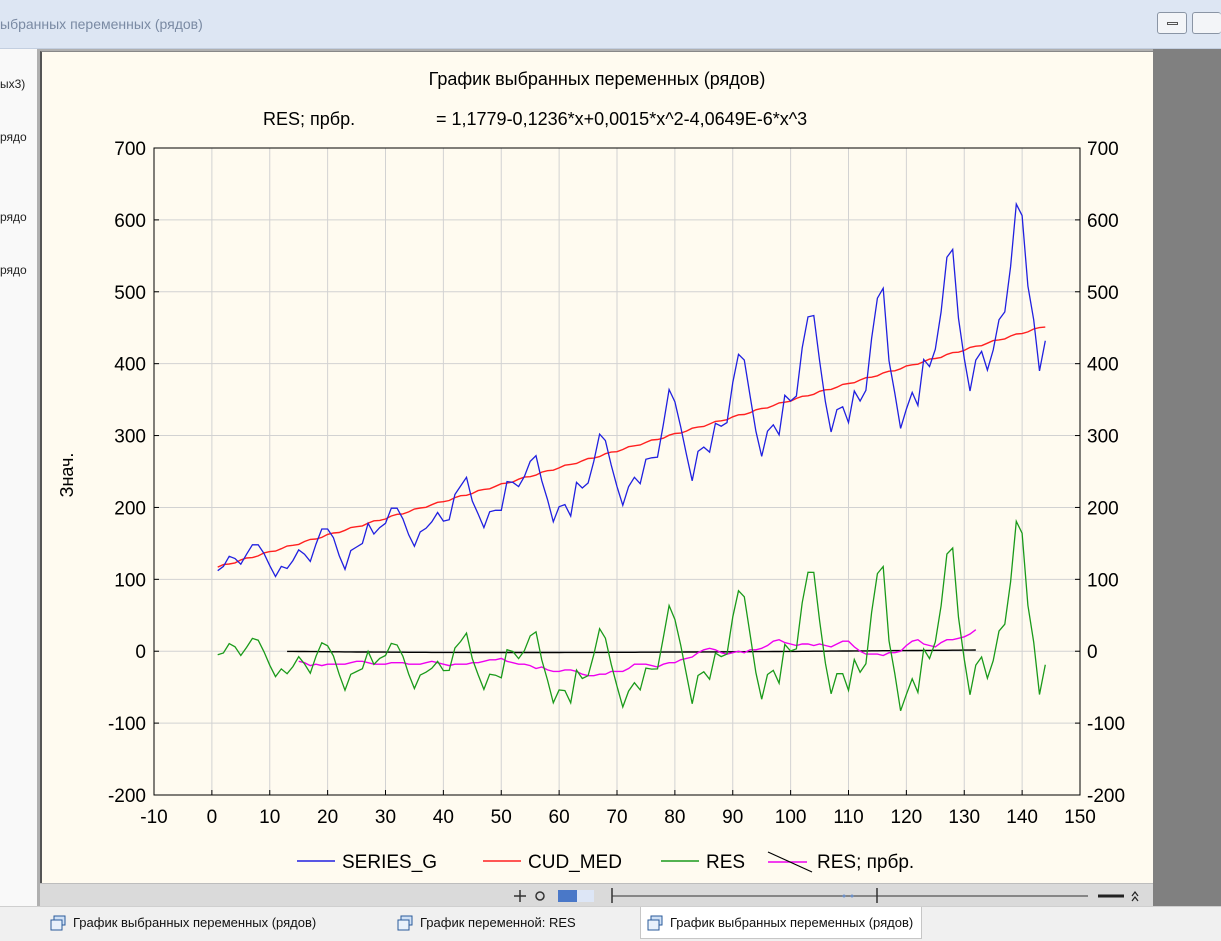  Describe the element at coordinates (130, 293) in the screenshot. I see `y-tick-label: 500` at that location.